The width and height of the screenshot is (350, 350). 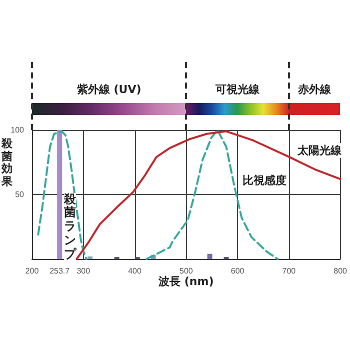 What do you see at coordinates (109, 89) in the screenshot?
I see `text: 紫外線 (UV)` at bounding box center [109, 89].